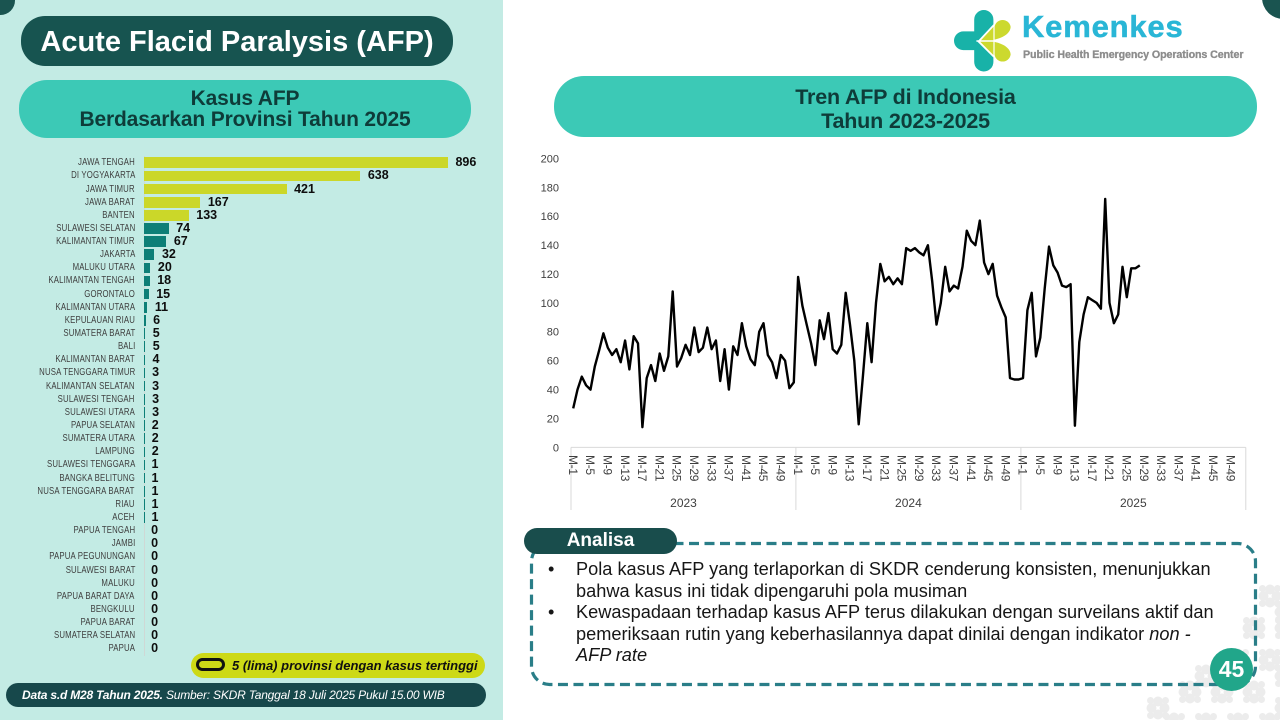 This screenshot has height=720, width=1280. I want to click on svg-text: 40, so click(553, 391).